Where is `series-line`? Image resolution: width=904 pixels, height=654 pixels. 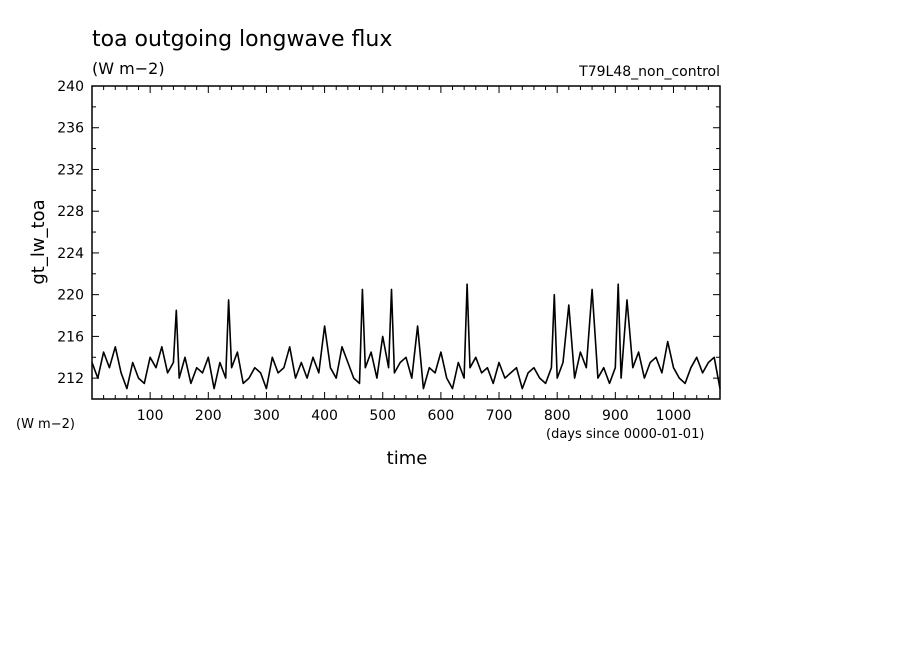 series-line is located at coordinates (406, 336).